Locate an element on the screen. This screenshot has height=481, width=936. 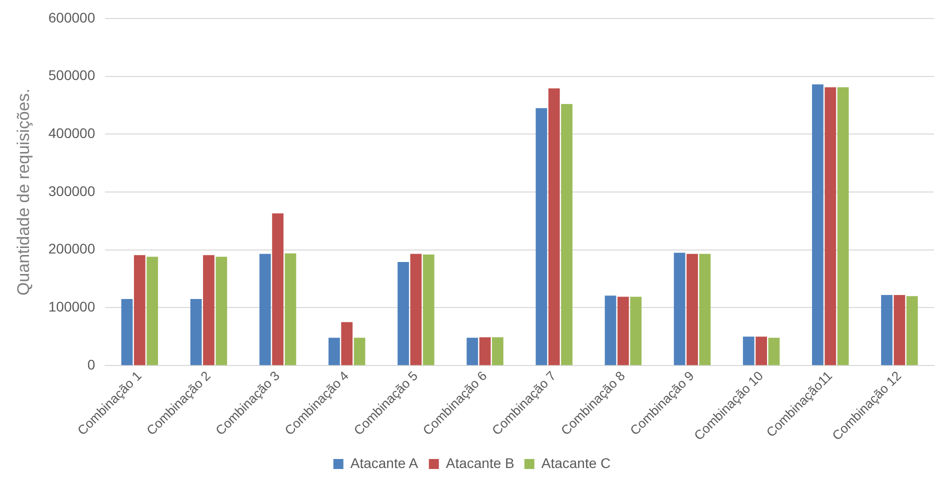
legend-label: Atacante A is located at coordinates (384, 462).